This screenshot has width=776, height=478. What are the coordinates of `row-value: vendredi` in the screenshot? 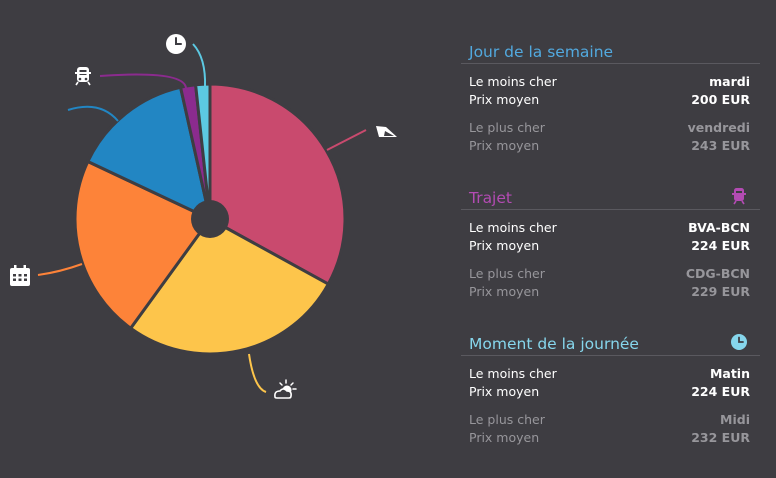 It's located at (718, 127).